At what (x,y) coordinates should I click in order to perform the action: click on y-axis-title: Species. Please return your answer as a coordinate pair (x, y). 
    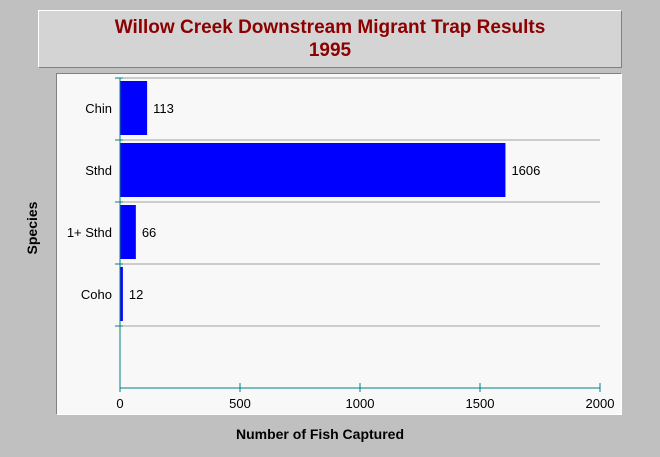
    Looking at the image, I should click on (32, 227).